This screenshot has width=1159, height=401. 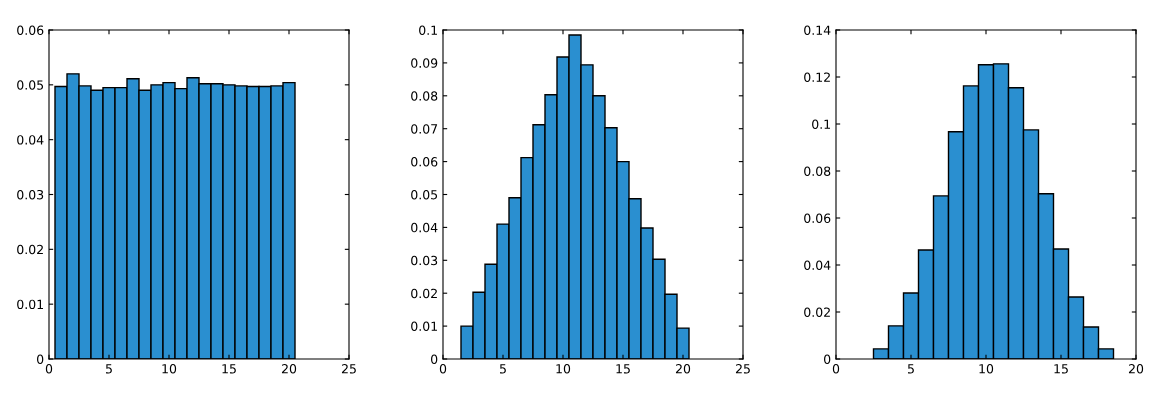 I want to click on y-tick-label: 0.14, so click(x=817, y=30).